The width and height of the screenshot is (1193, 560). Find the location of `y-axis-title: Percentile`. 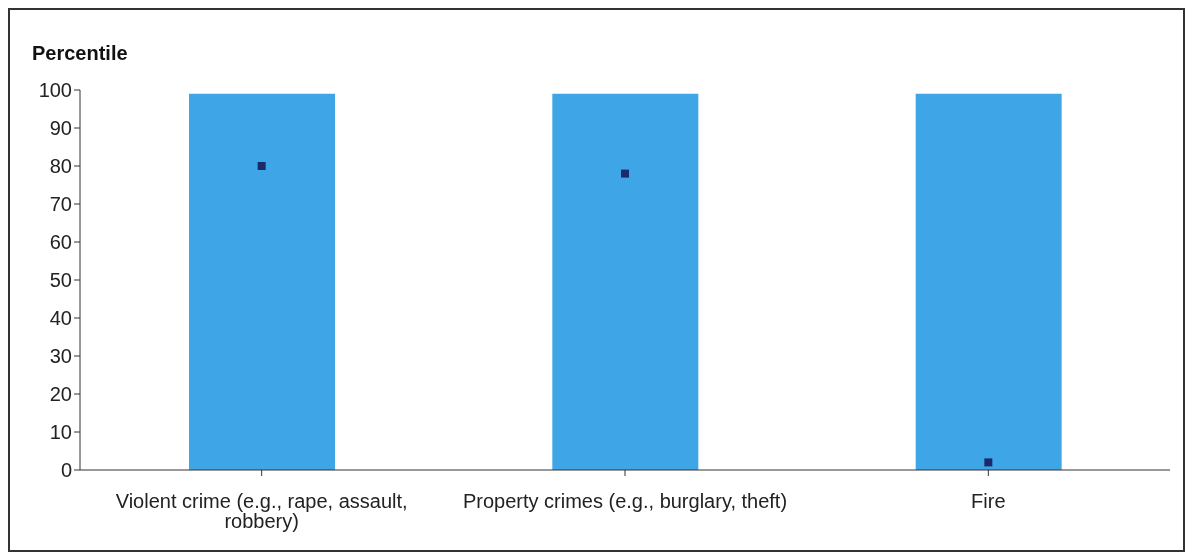

y-axis-title: Percentile is located at coordinates (80, 53).